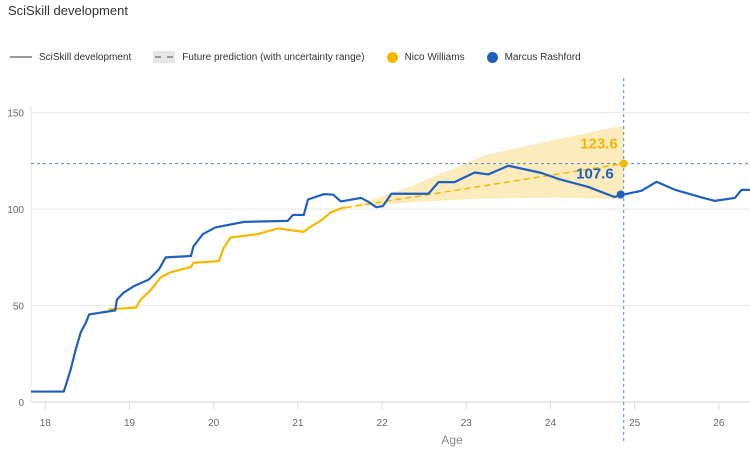 Image resolution: width=750 pixels, height=451 pixels. I want to click on legend-item-nico-williams: Nico Williams, so click(425, 57).